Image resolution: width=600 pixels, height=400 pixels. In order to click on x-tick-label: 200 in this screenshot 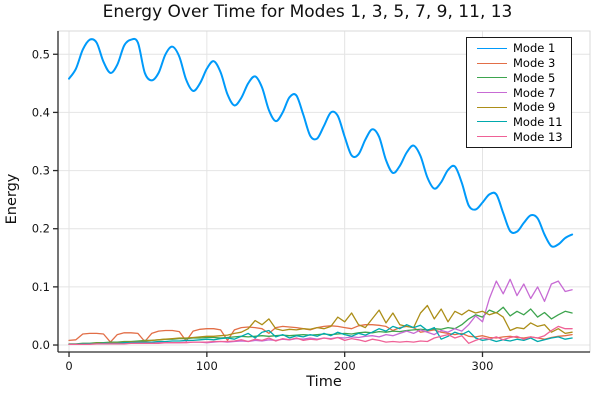, I will do `click(345, 366)`.